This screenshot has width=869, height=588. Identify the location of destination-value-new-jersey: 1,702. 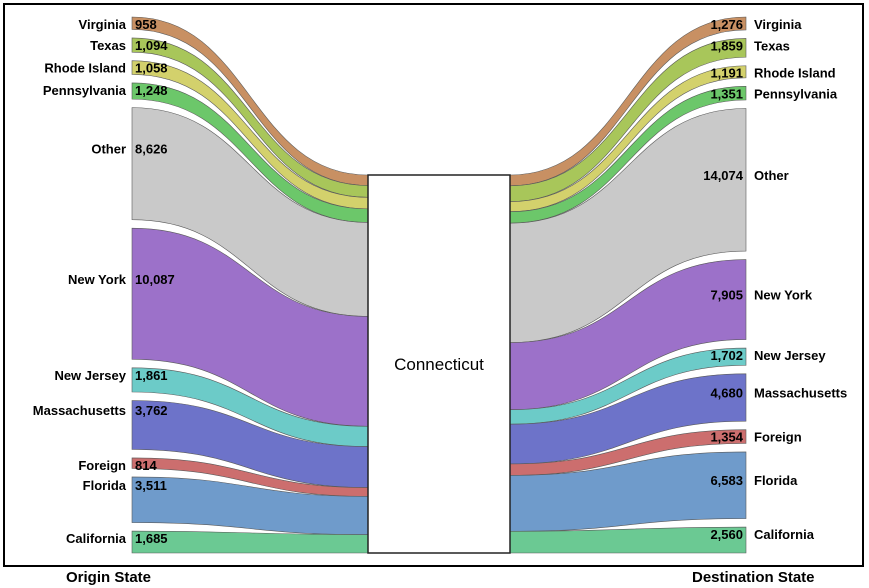
(726, 355).